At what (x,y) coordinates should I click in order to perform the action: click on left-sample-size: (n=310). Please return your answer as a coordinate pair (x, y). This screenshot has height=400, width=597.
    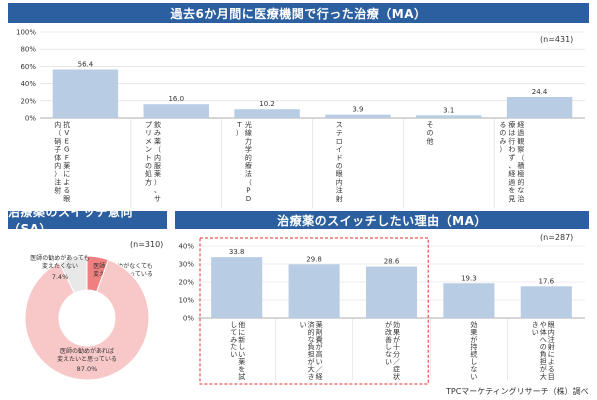
    Looking at the image, I should click on (147, 244).